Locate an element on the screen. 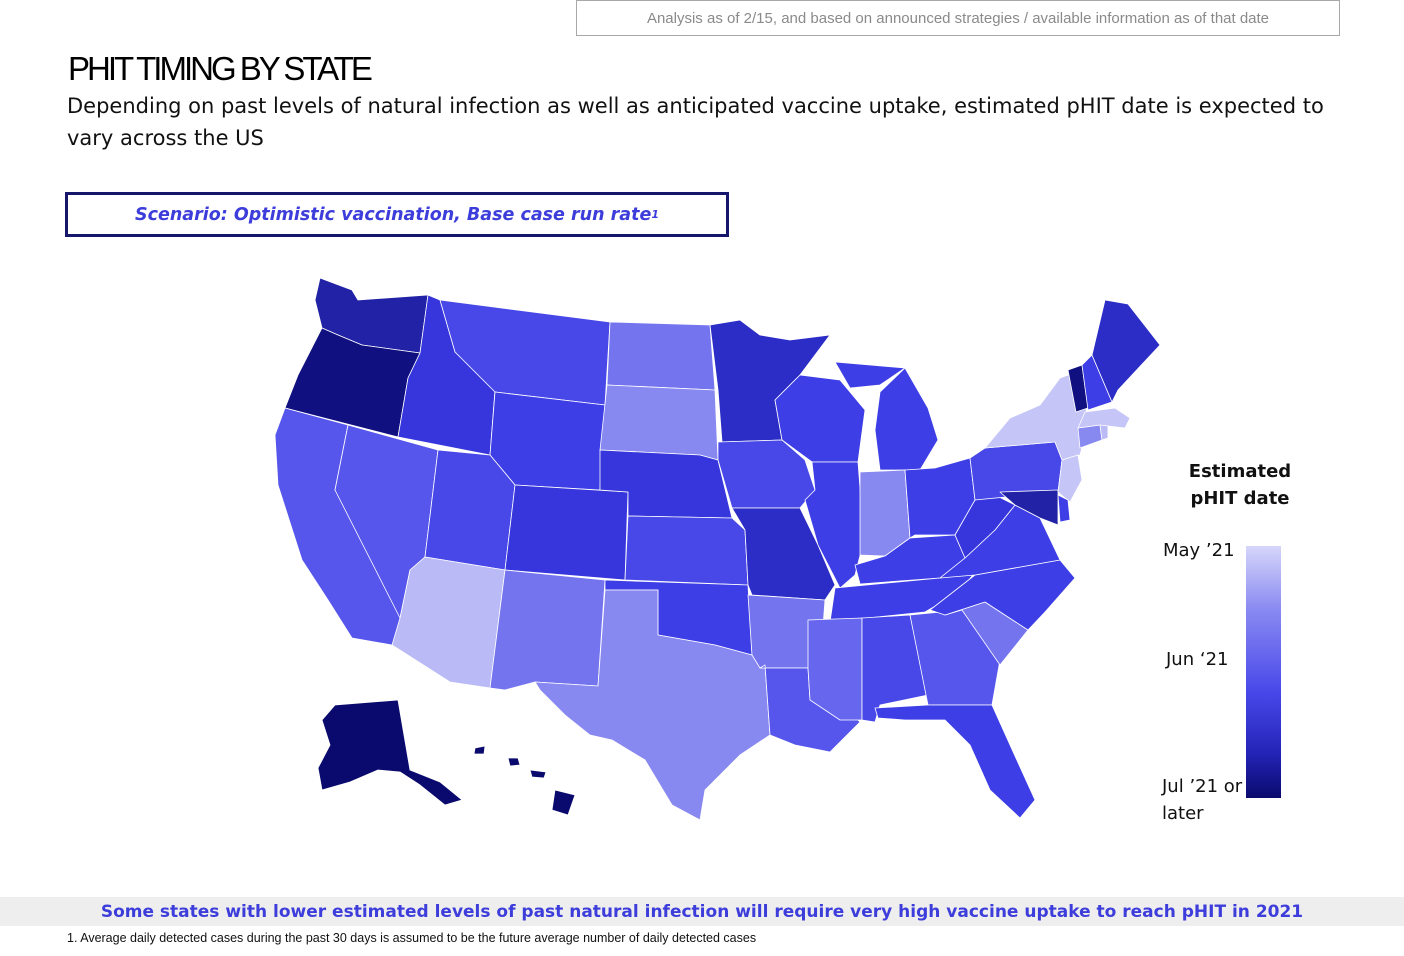  state-AZ is located at coordinates (448, 622).